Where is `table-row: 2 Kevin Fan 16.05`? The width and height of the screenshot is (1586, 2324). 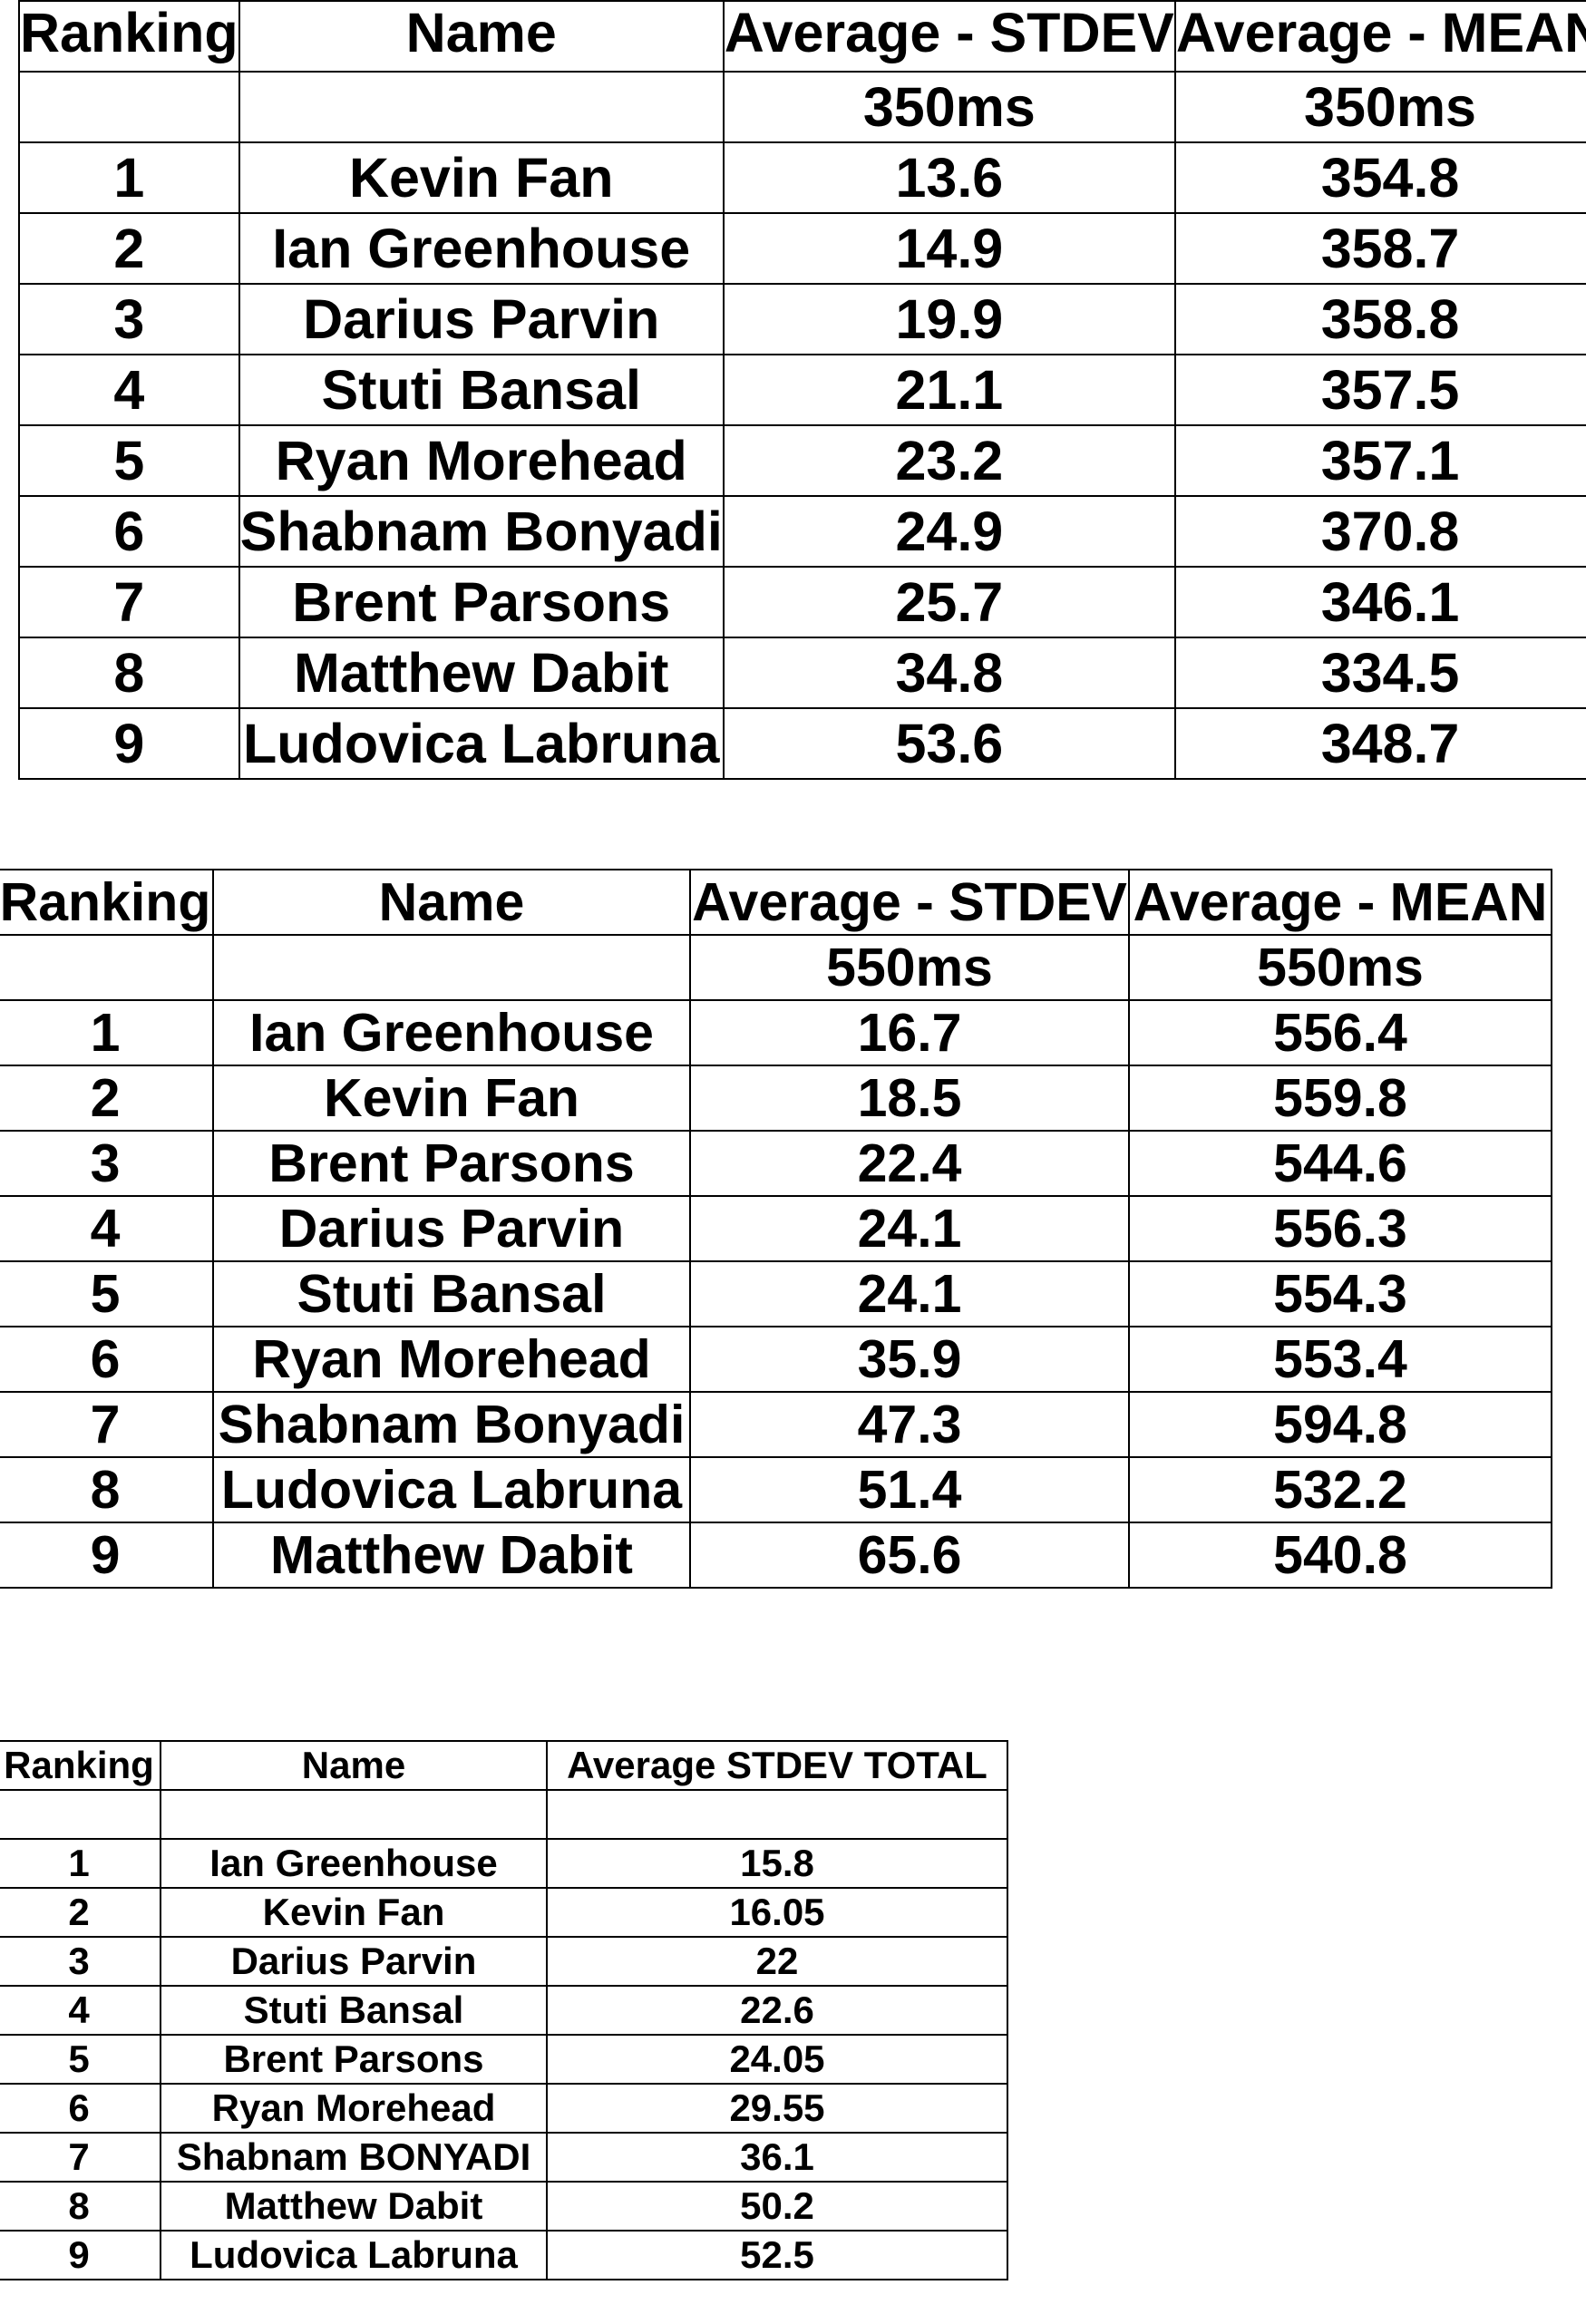
table-row: 2 Kevin Fan 16.05 is located at coordinates (504, 1913).